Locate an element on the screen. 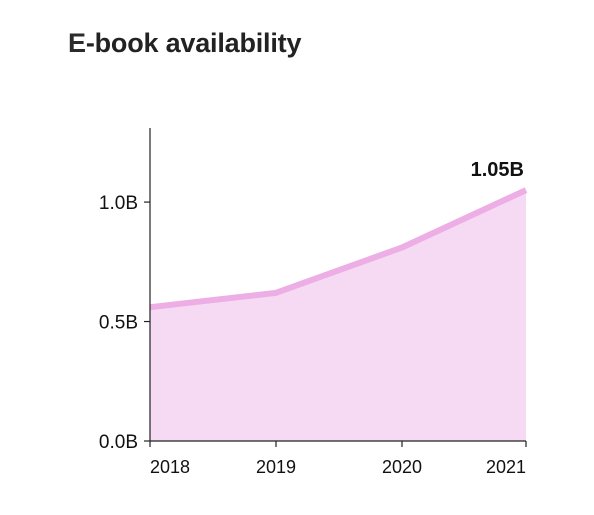 This screenshot has height=515, width=594. chart-title: E-book availability is located at coordinates (185, 43).